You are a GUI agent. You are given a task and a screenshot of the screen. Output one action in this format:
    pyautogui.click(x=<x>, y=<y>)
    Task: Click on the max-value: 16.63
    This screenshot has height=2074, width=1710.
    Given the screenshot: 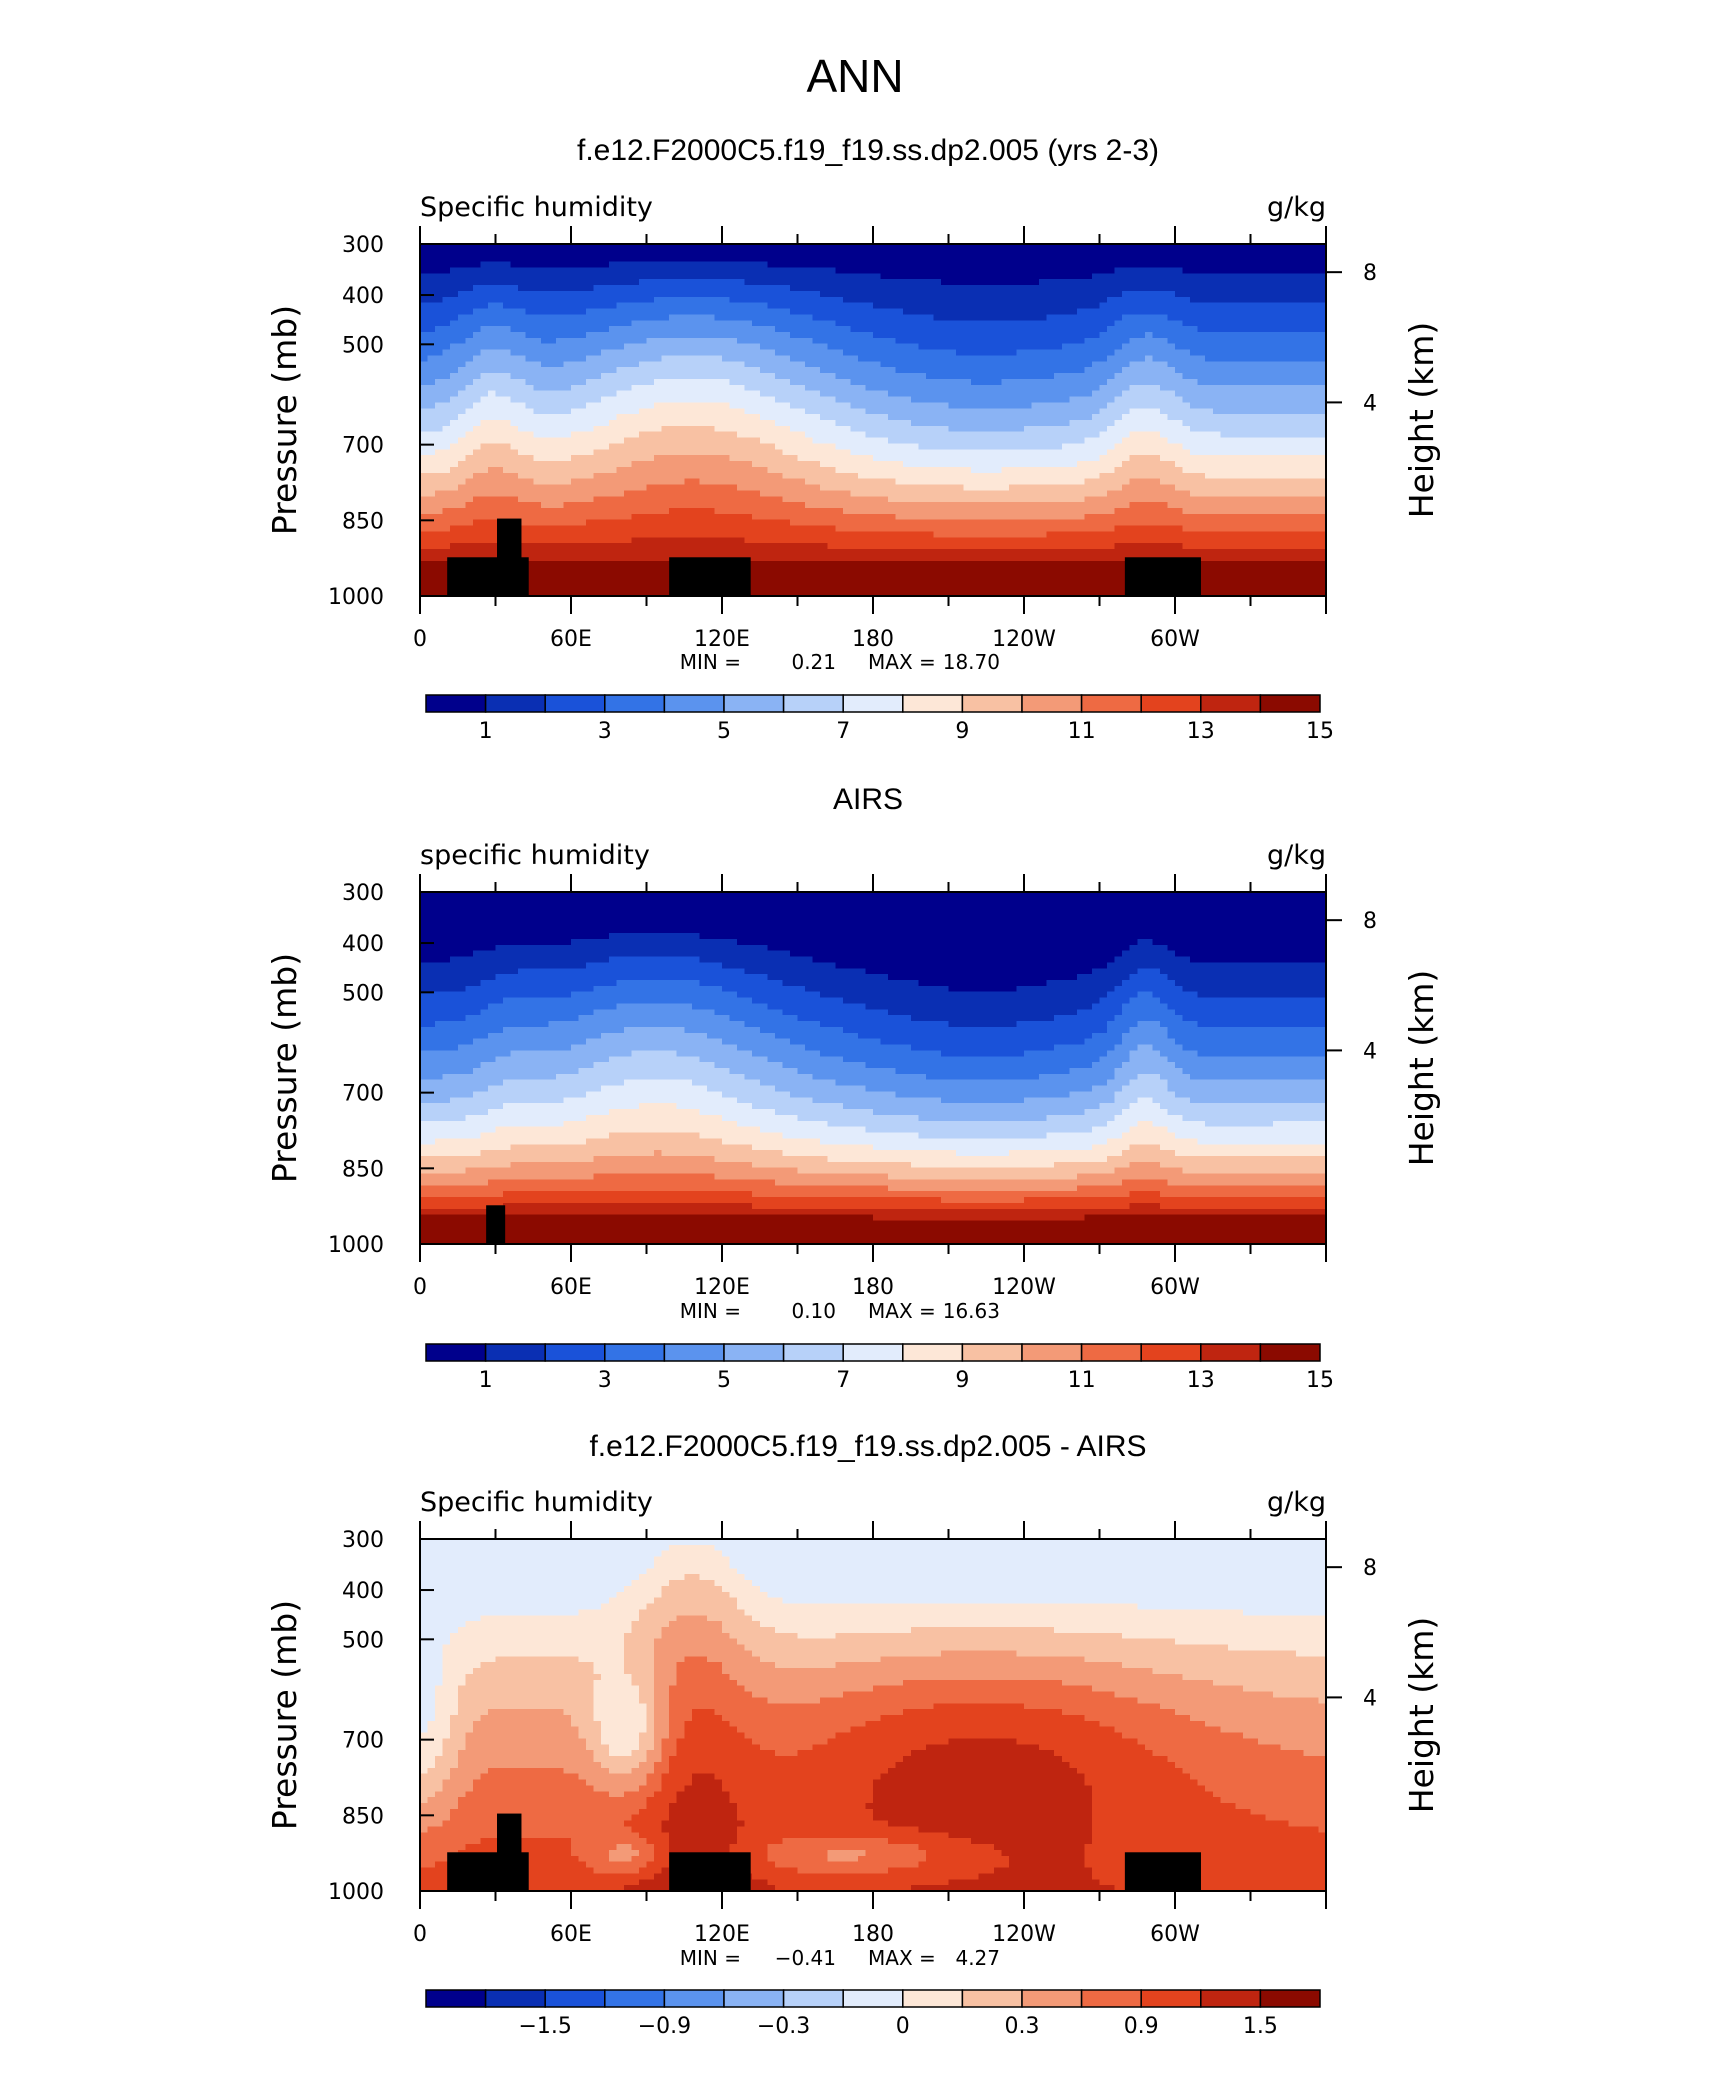 What is the action you would take?
    pyautogui.click(x=971, y=1311)
    